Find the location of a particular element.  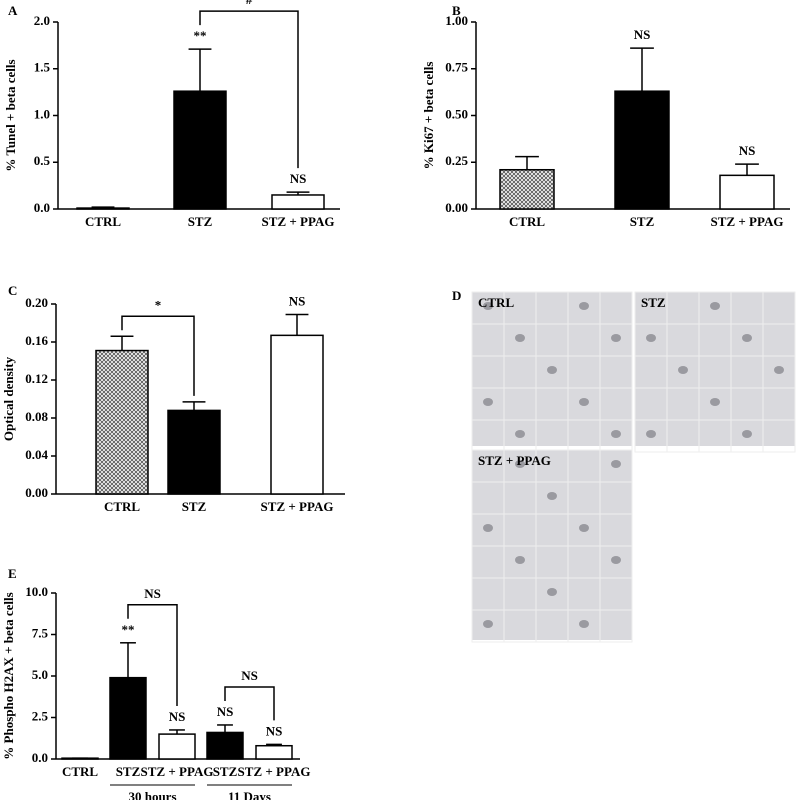

y-tick-label: 0.20 is located at coordinates (36, 302).